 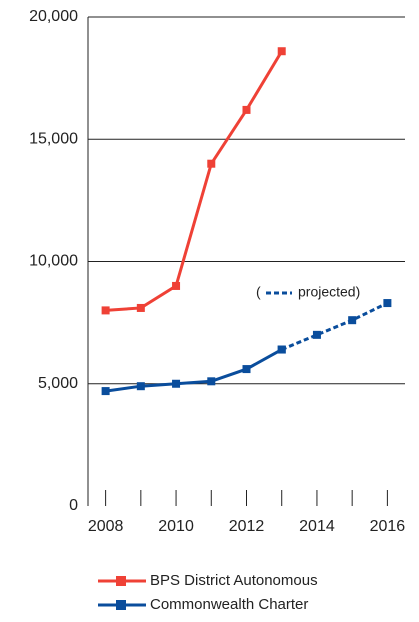 I want to click on projected-line, so click(x=335, y=326).